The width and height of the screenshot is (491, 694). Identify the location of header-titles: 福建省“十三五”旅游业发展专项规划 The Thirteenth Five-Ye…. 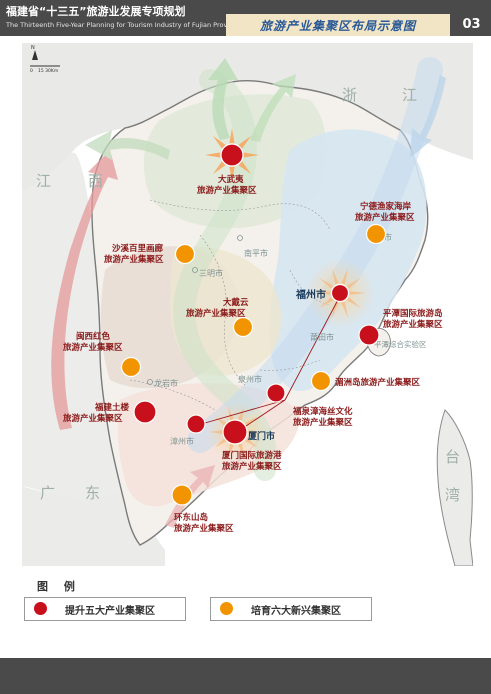
(123, 16).